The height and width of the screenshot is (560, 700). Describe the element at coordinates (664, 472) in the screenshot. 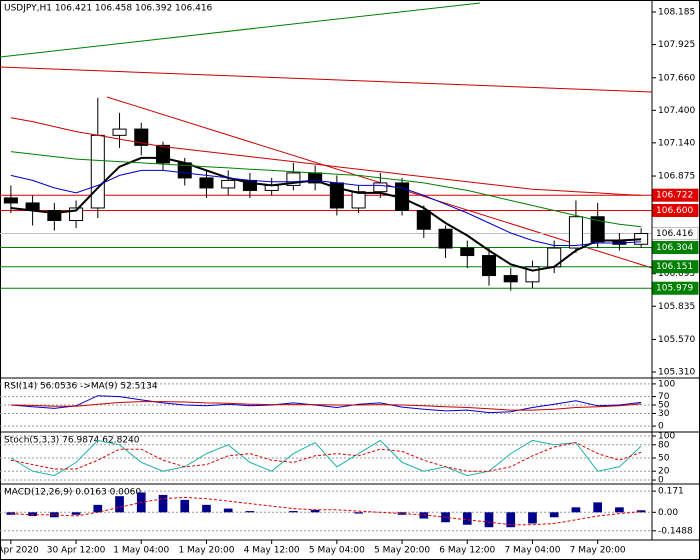

I see `y-tick-label: 20` at that location.